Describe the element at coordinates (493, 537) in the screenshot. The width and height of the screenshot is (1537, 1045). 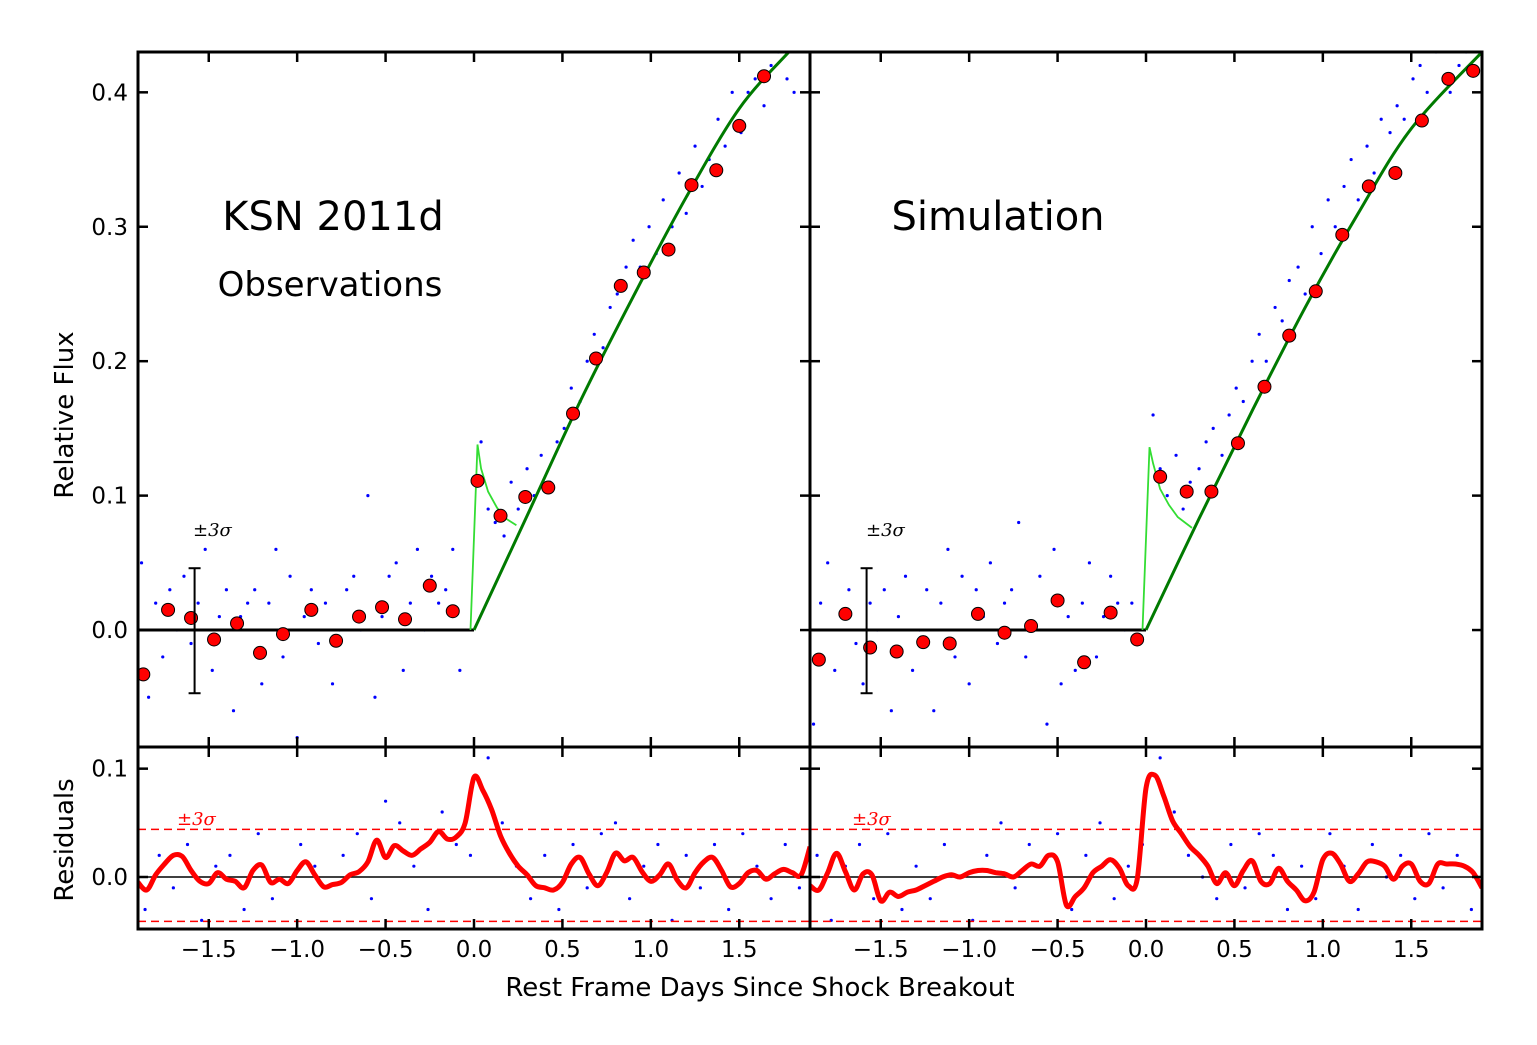
I see `shock-cooling-line` at that location.